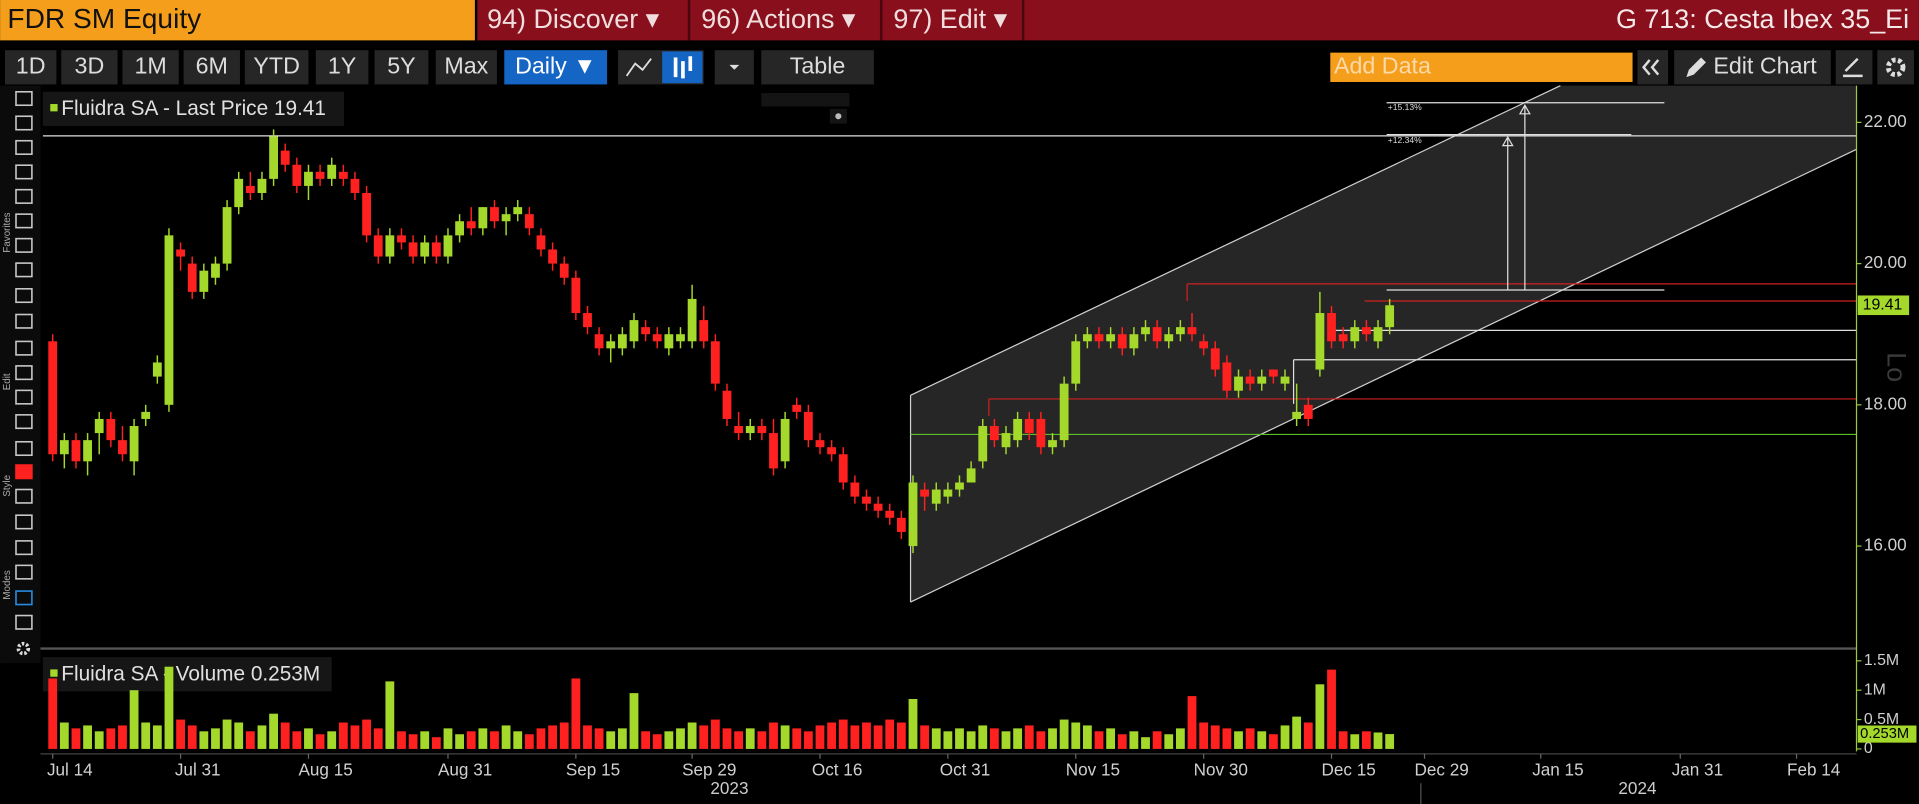 The height and width of the screenshot is (804, 1919). Describe the element at coordinates (573, 19) in the screenshot. I see `menu: 94) Discover ▾` at that location.